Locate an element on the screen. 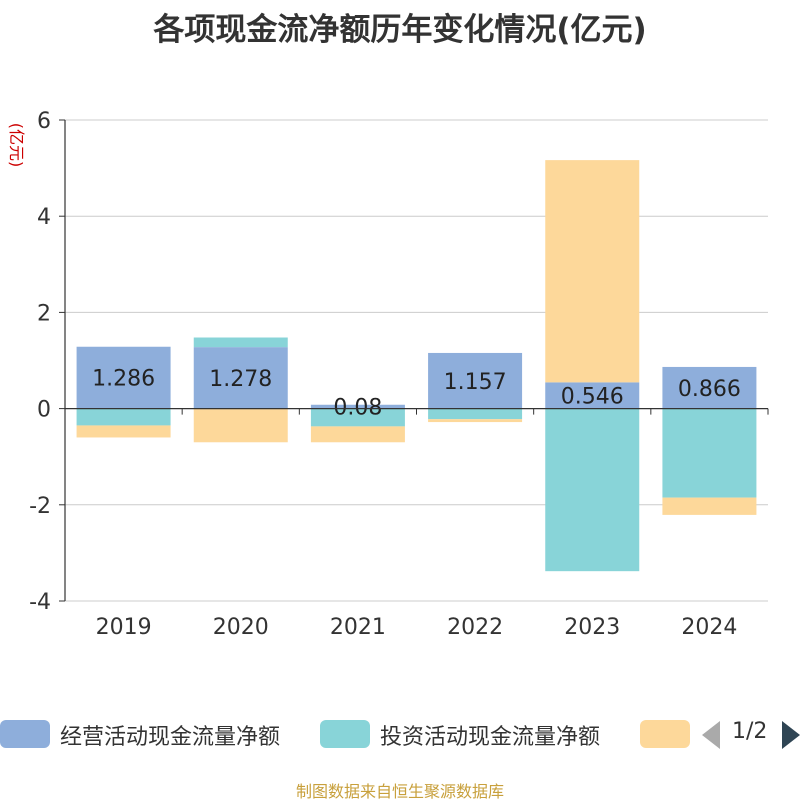  bar-investing-2021 is located at coordinates (357, 417).